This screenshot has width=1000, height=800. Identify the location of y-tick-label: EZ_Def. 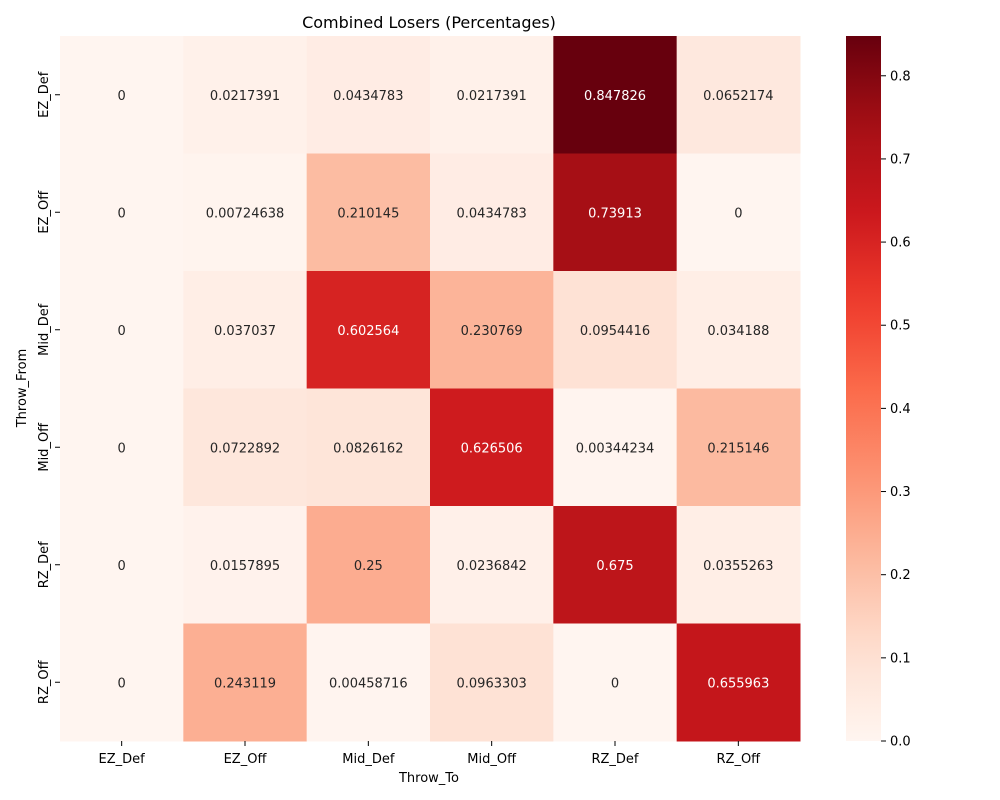
(44, 94).